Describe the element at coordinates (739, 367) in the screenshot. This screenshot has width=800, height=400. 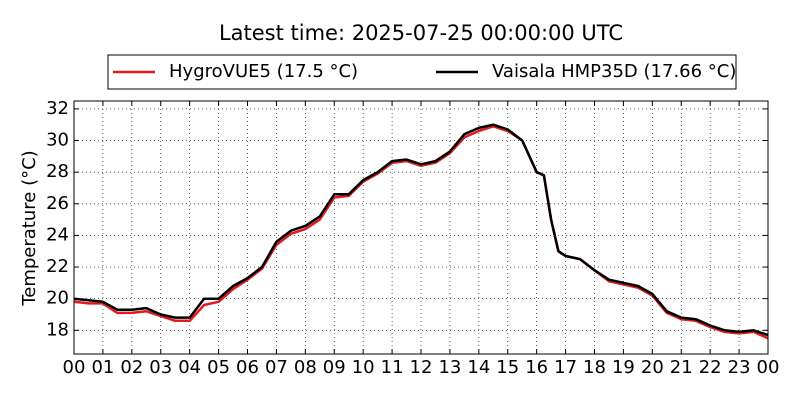
I see `x-tick-label: 23` at that location.